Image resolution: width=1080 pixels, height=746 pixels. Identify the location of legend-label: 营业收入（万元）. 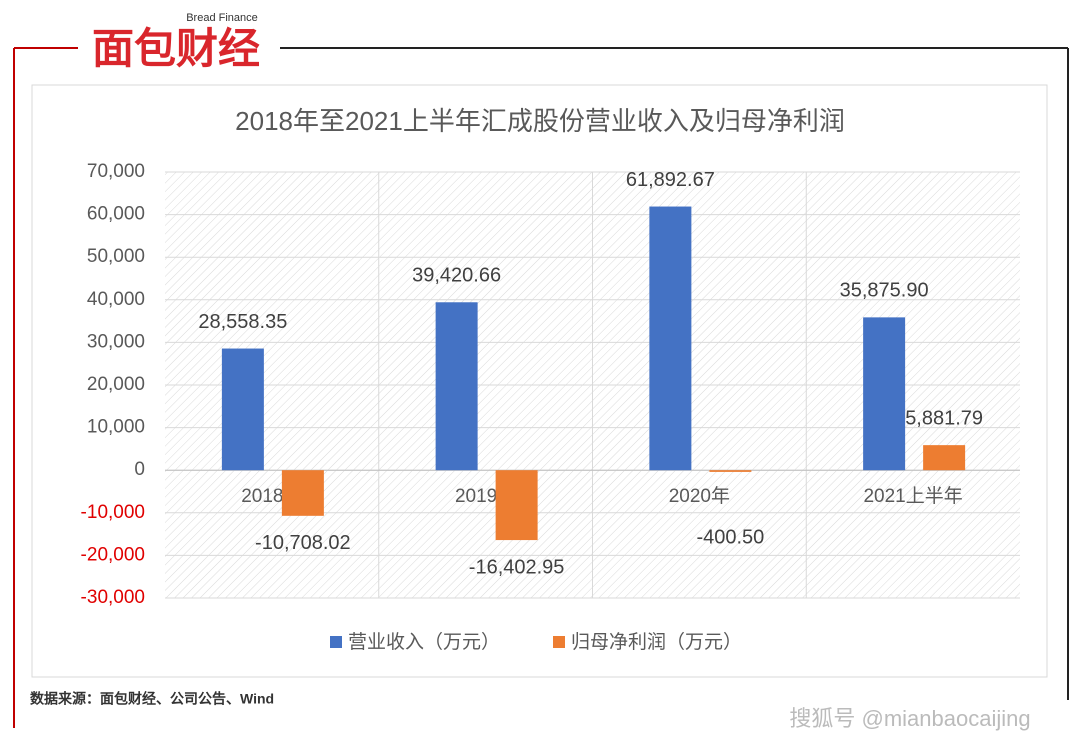
(424, 642).